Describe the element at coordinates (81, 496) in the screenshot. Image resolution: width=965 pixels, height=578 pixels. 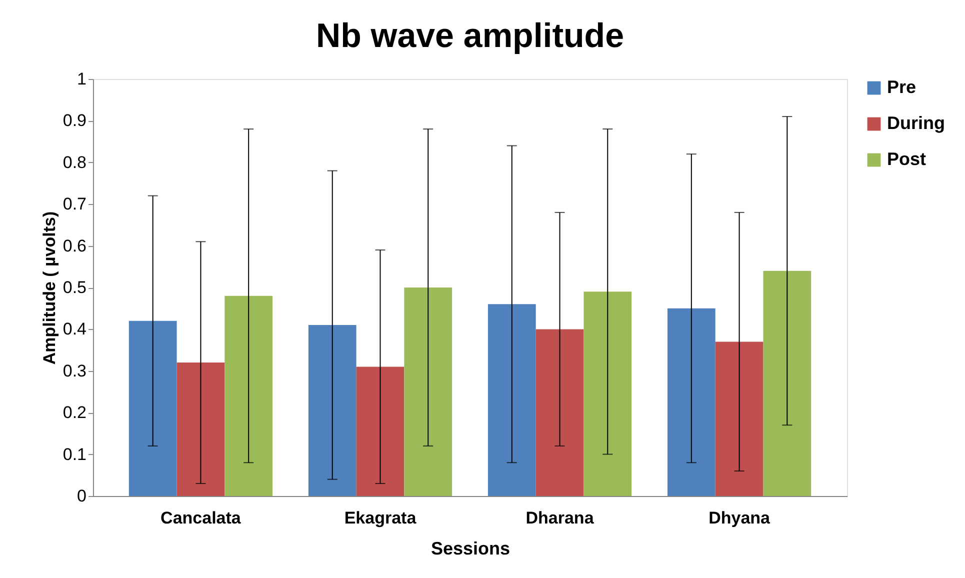
I see `y-tick-label: 0` at that location.